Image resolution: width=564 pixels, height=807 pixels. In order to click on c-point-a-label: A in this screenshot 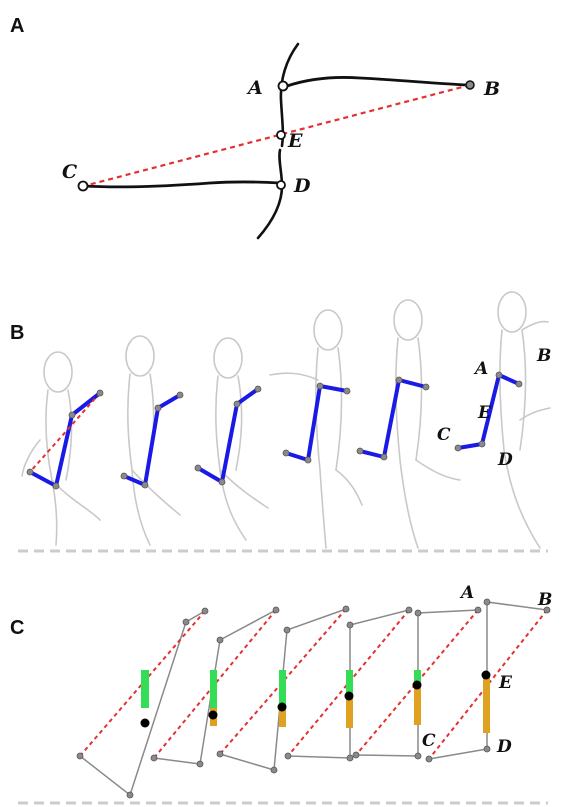, I will do `click(466, 593)`.